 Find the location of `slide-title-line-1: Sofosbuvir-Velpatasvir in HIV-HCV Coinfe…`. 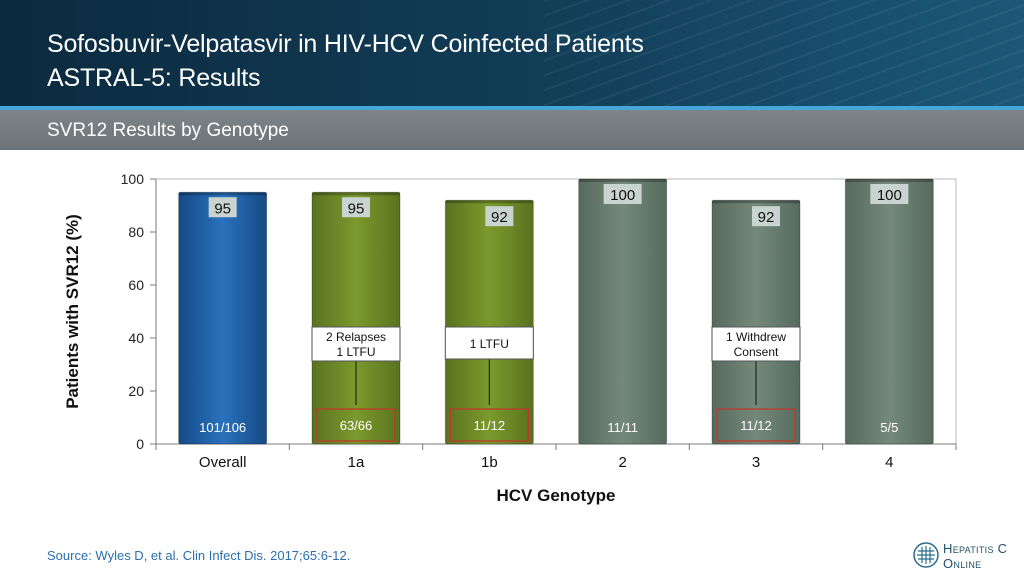

slide-title-line-1: Sofosbuvir-Velpatasvir in HIV-HCV Coinfe… is located at coordinates (345, 44).